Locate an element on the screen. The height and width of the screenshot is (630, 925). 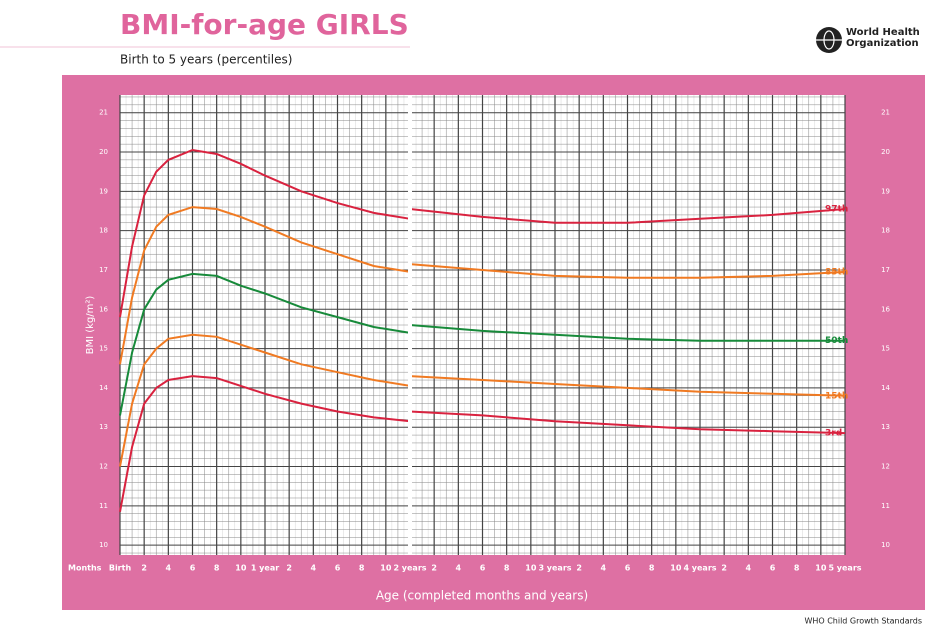
org-box: World Health Organization is located at coordinates (883, 38).